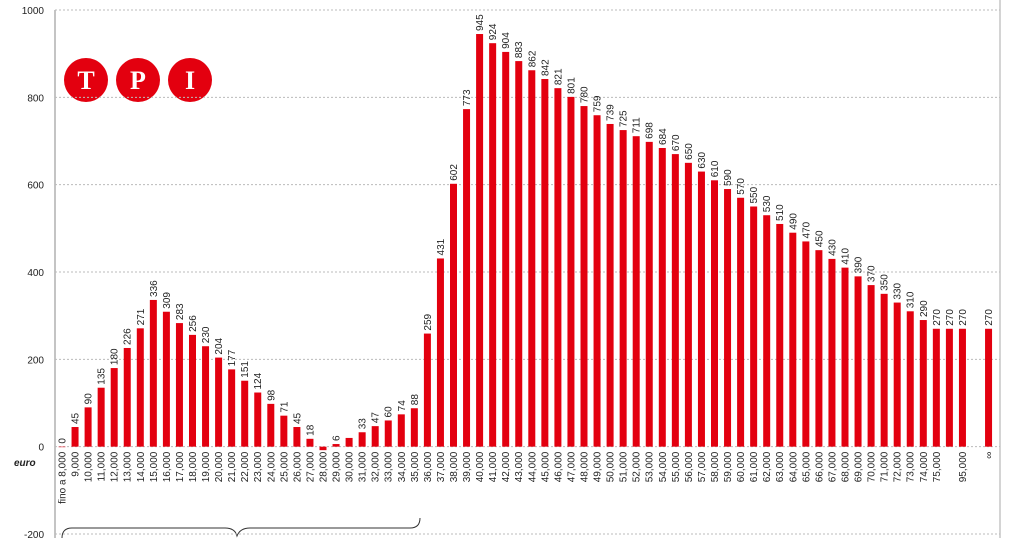  Describe the element at coordinates (271, 395) in the screenshot. I see `value-label: 98` at that location.